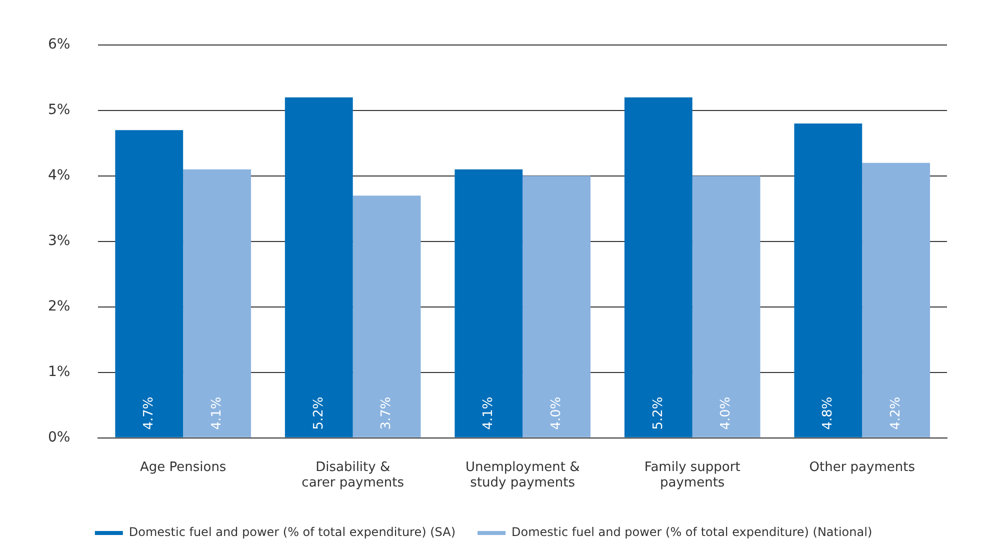 The image size is (992, 559). Describe the element at coordinates (59, 306) in the screenshot. I see `y-tick-label: 2%` at that location.